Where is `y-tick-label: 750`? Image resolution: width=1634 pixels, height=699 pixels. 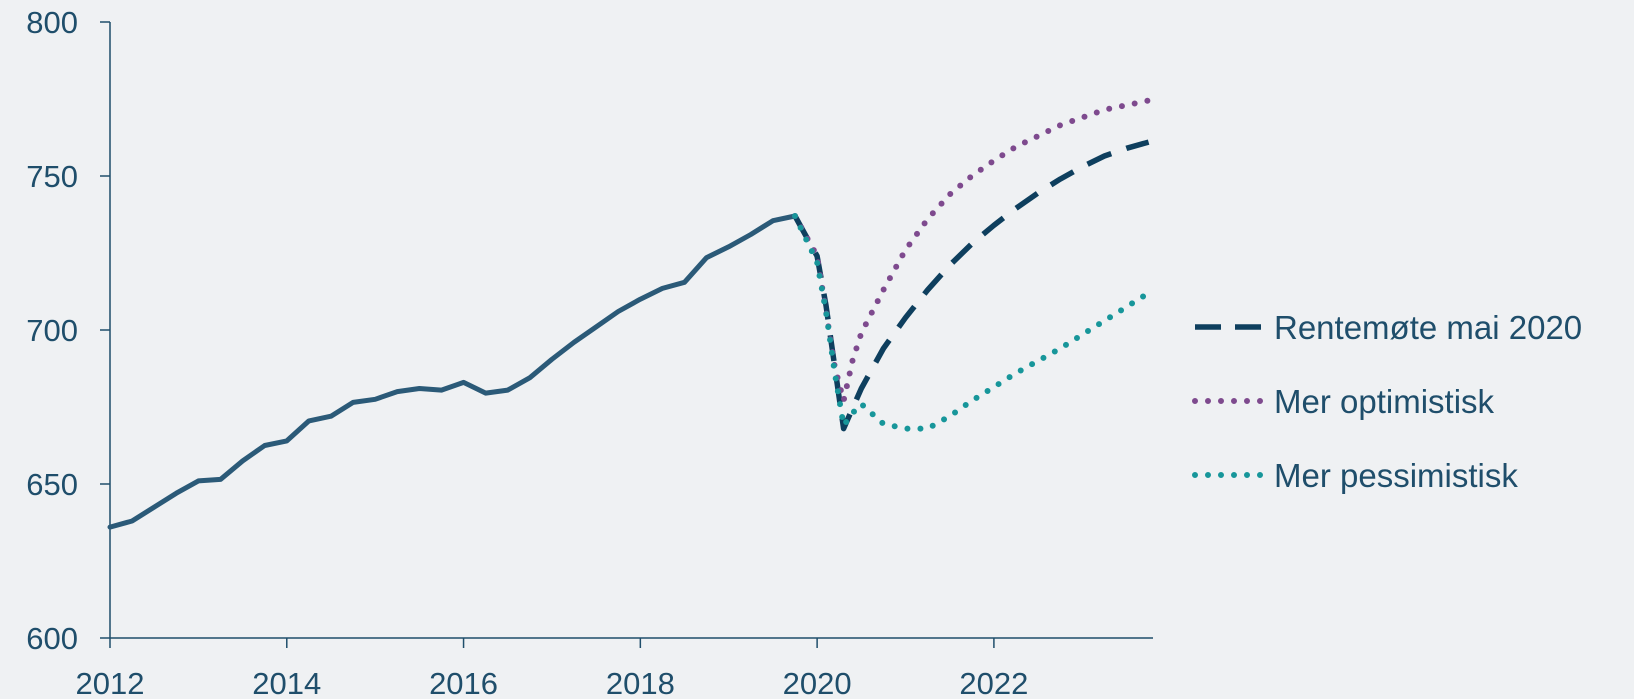 y-tick-label: 750 is located at coordinates (52, 176).